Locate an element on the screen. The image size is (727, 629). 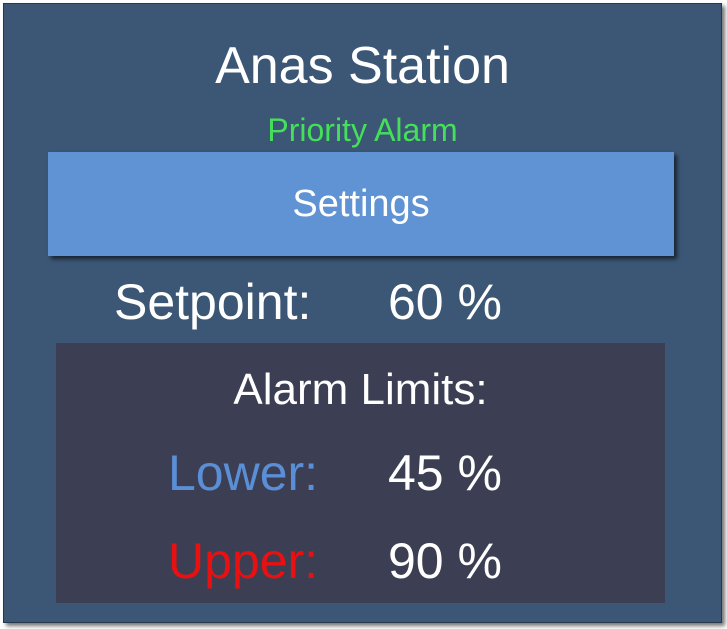
alarm-limits-title: Alarm Limits: is located at coordinates (360, 389).